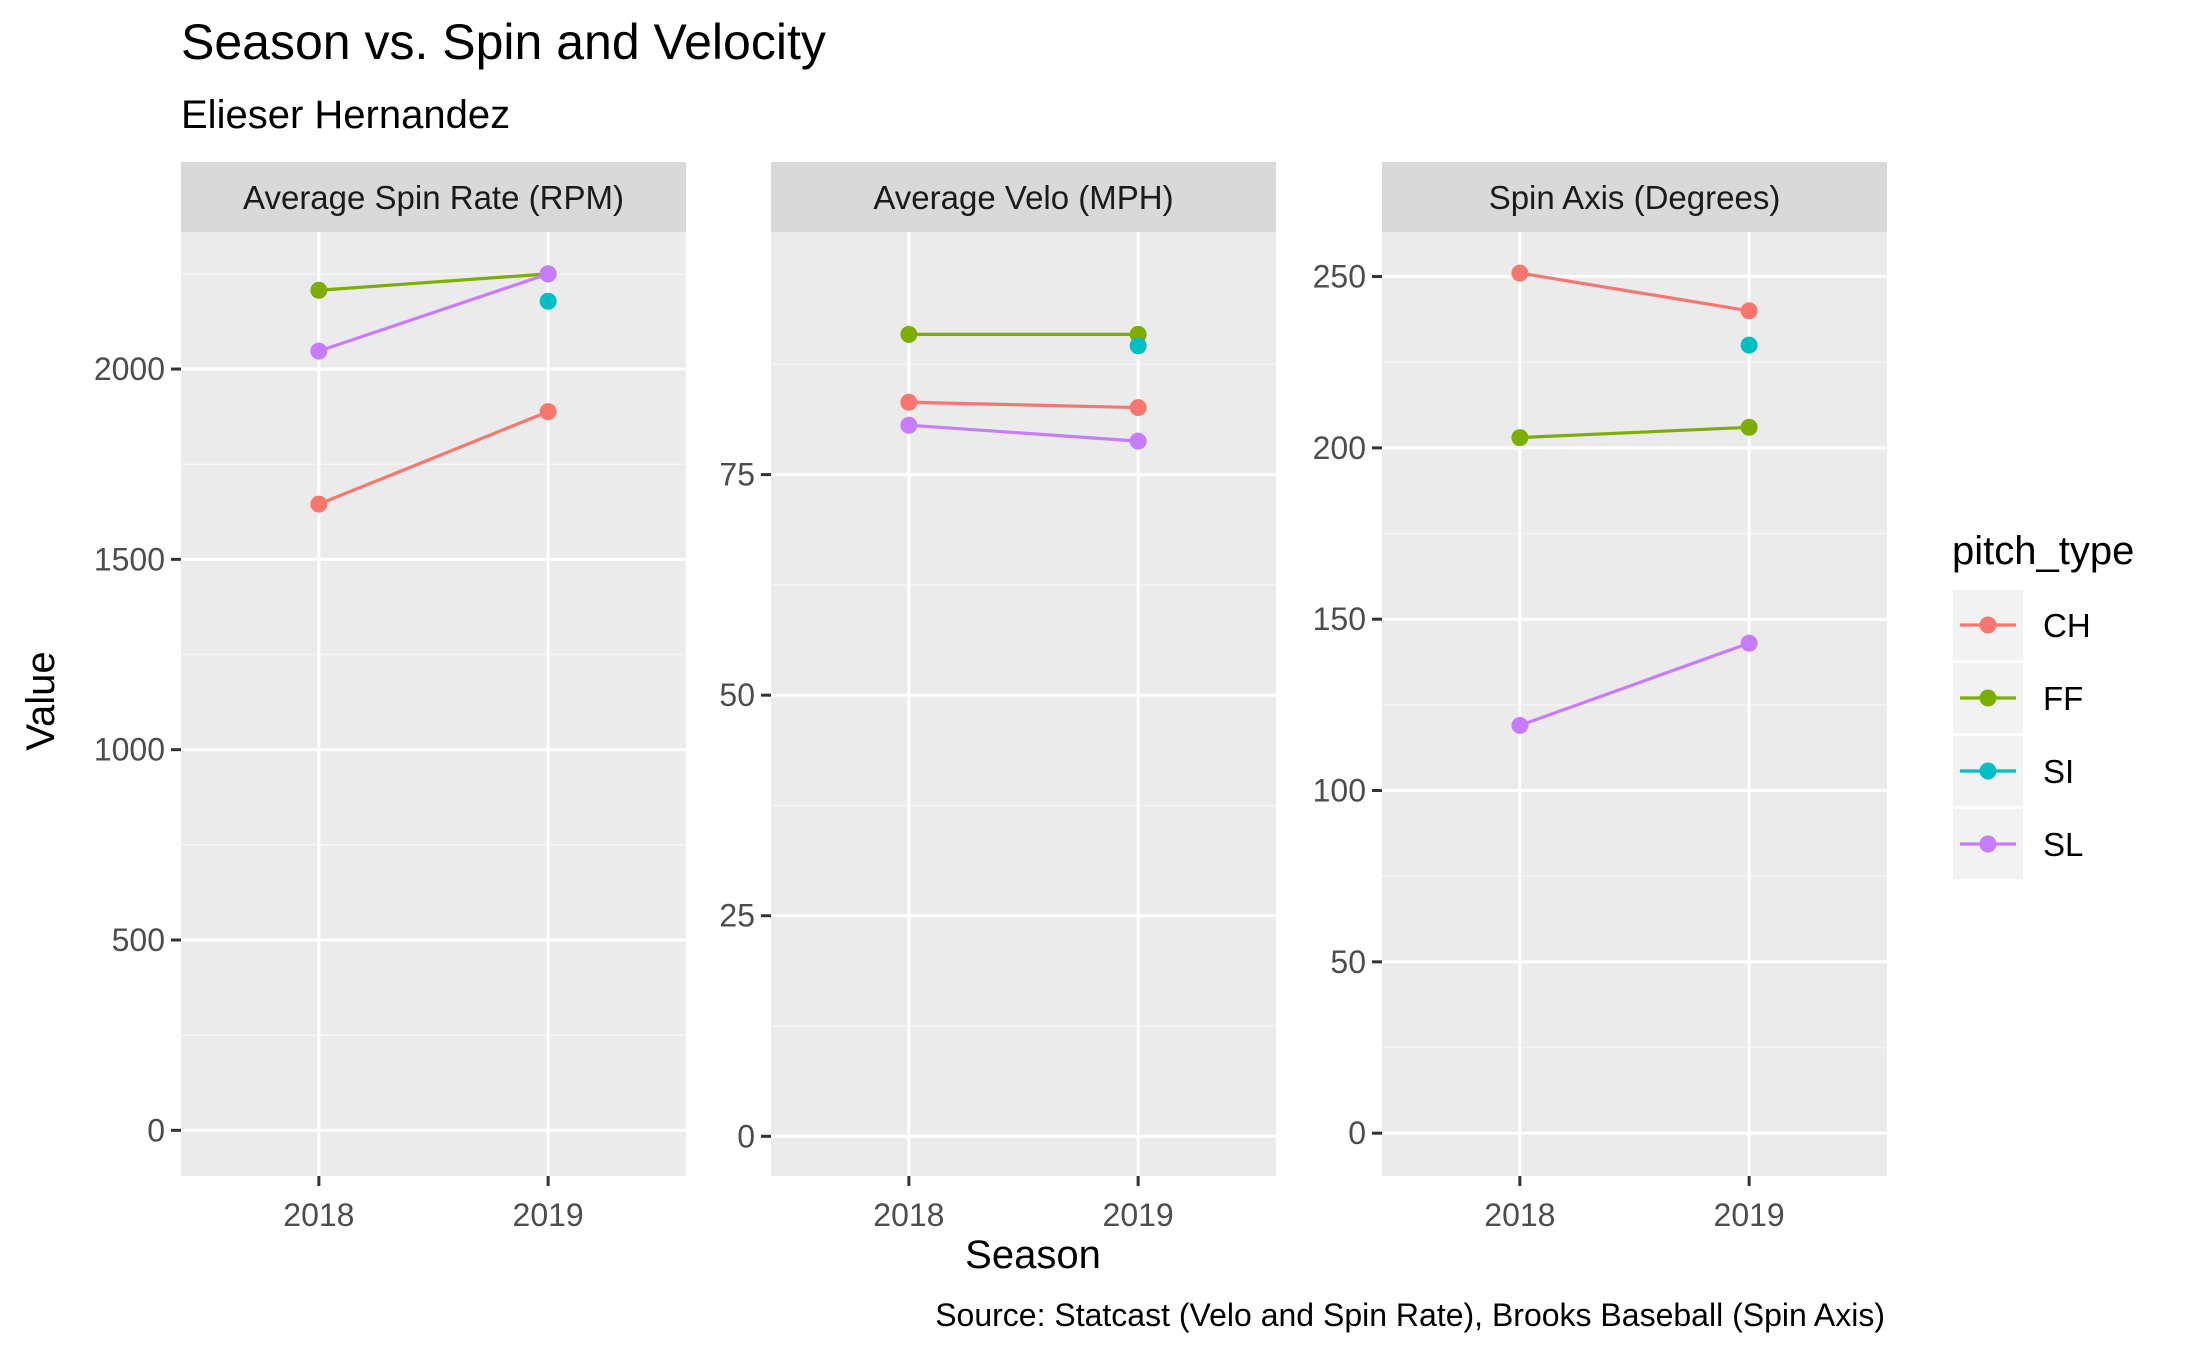 This screenshot has width=2187, height=1356. What do you see at coordinates (1033, 1255) in the screenshot?
I see `x-axis-label: Season` at bounding box center [1033, 1255].